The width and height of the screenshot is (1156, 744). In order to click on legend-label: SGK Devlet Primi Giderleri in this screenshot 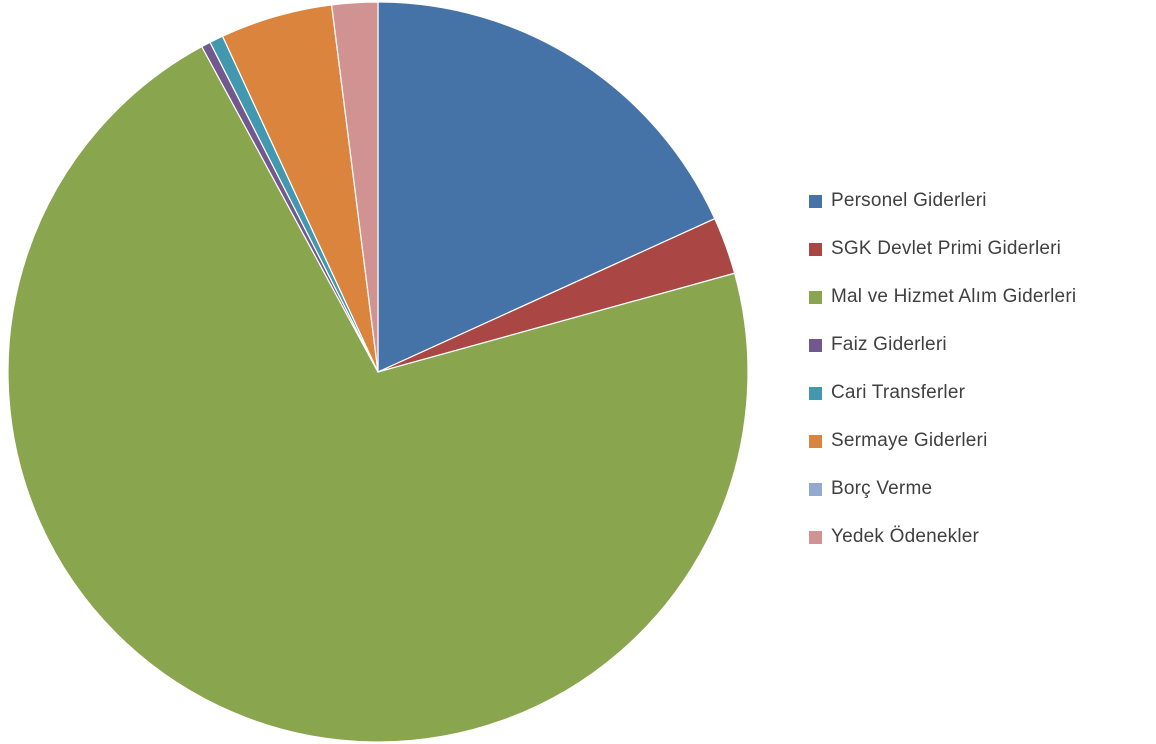, I will do `click(946, 248)`.